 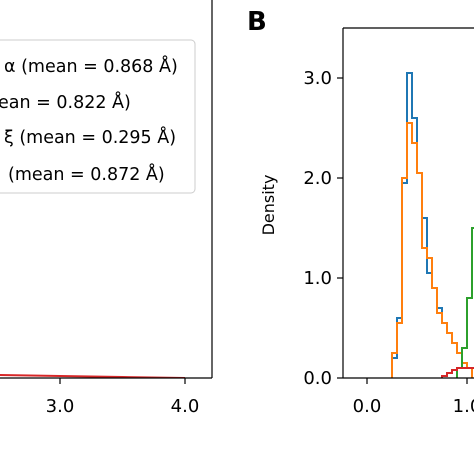 What do you see at coordinates (123, 397) in the screenshot?
I see `panel-a-x-ticks: 3.0 4.0` at bounding box center [123, 397].